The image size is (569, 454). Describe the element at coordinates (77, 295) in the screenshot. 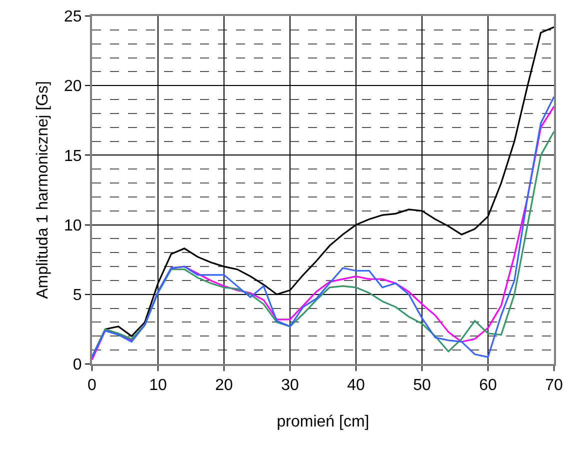

I see `y-tick-label: 5` at that location.